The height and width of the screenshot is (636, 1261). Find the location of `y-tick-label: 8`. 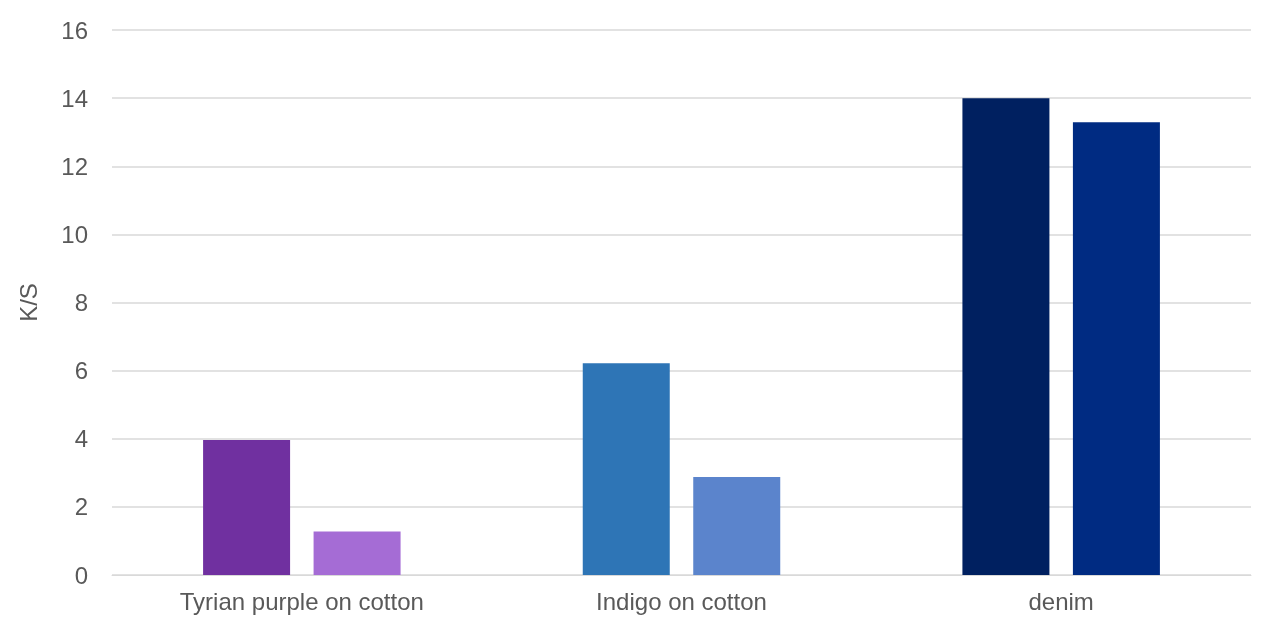

y-tick-label: 8 is located at coordinates (81, 302).